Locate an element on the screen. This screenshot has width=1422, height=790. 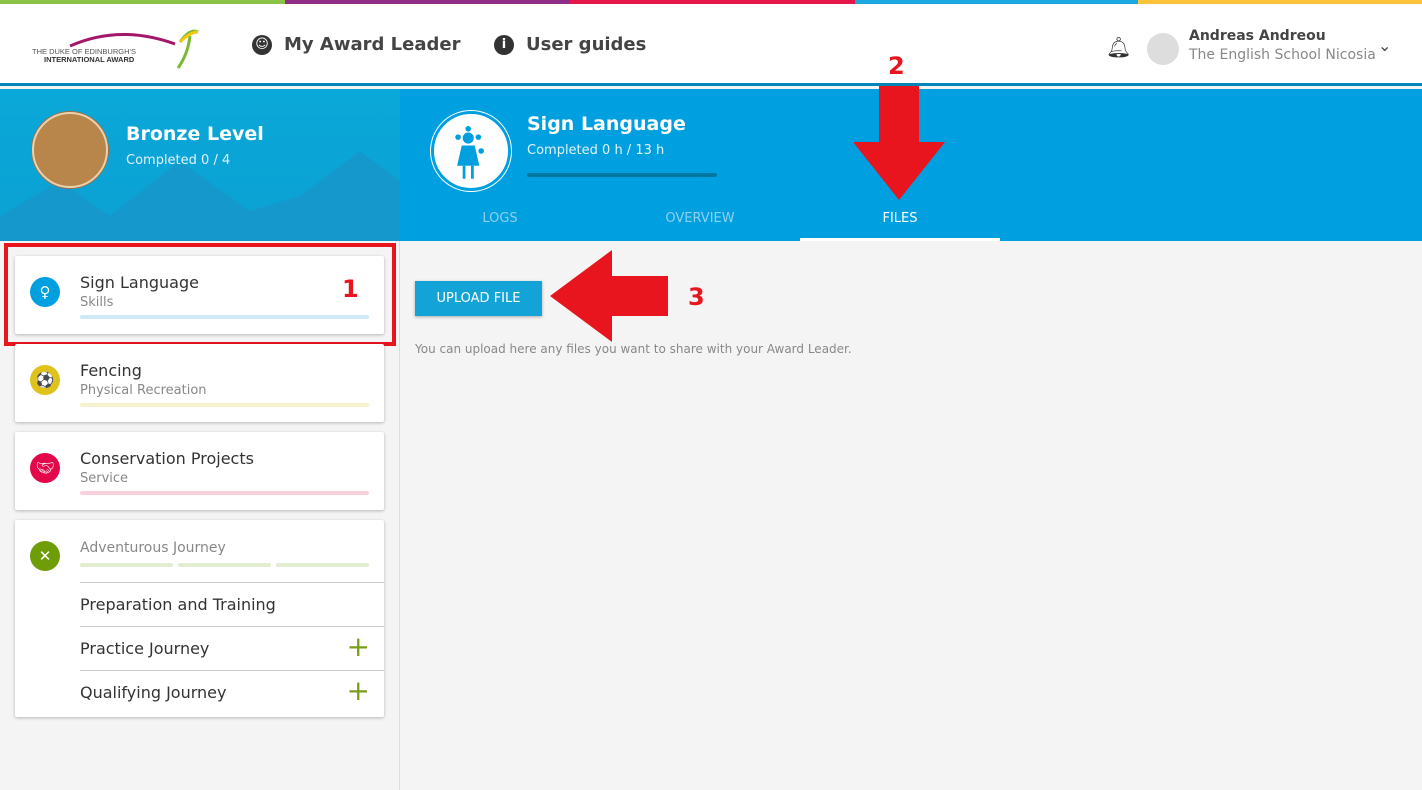
section-category: Skills is located at coordinates (97, 302).